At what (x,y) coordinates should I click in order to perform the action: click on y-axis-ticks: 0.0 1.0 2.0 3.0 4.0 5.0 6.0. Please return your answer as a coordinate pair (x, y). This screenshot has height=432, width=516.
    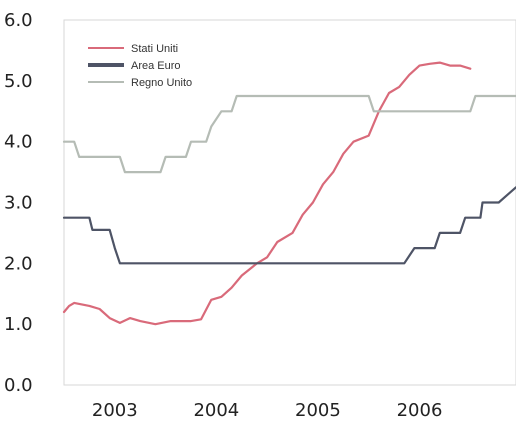
    Looking at the image, I should click on (18, 203).